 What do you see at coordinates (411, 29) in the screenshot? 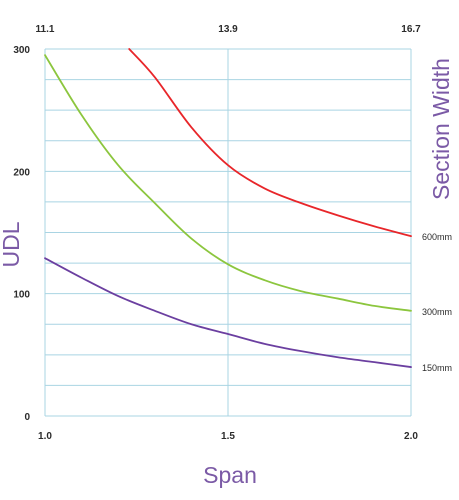
I see `x-top-tick-label: 16.7` at bounding box center [411, 29].